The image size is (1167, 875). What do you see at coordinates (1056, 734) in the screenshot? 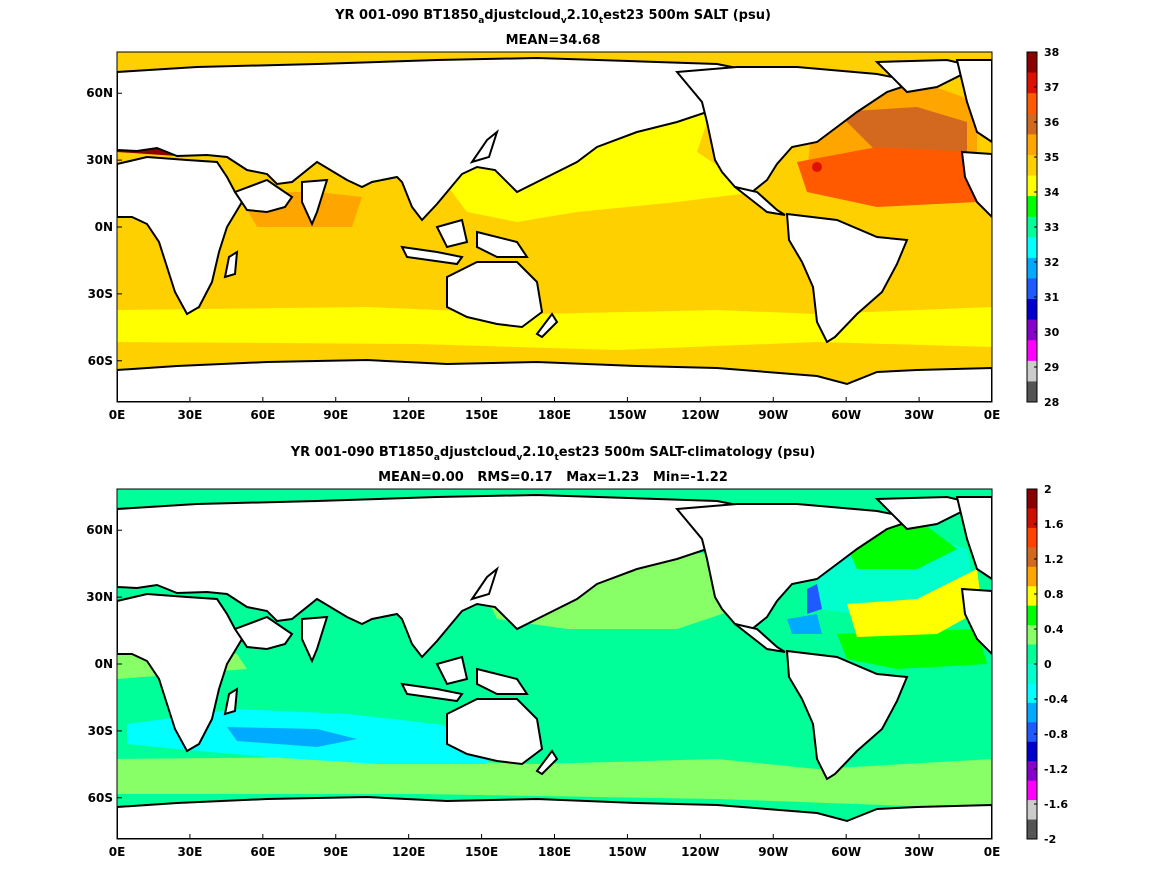
I see `colorbar-label: -0.8` at bounding box center [1056, 734].